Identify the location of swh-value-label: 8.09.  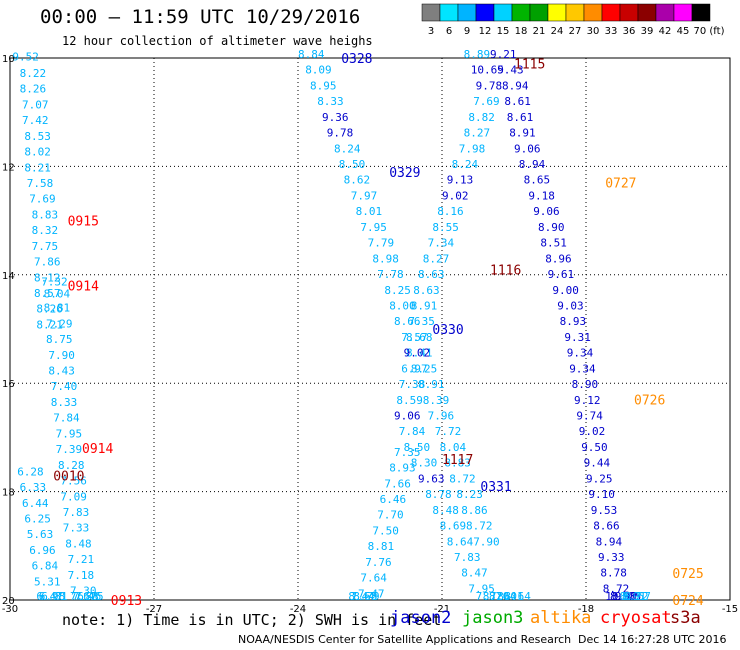
(318, 70).